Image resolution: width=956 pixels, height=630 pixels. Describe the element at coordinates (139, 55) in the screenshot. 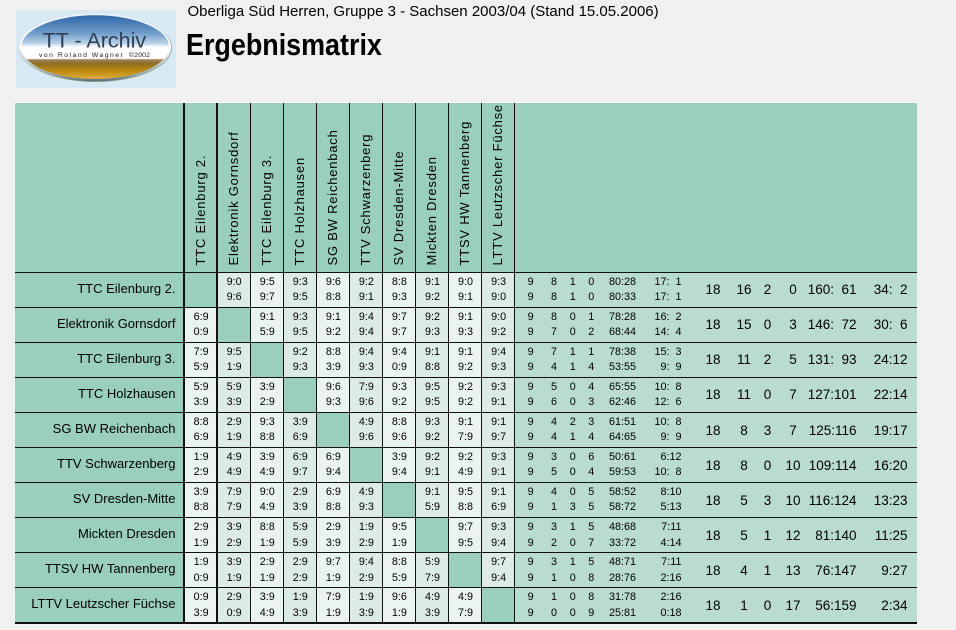

I see `svg-text: ©2002` at that location.